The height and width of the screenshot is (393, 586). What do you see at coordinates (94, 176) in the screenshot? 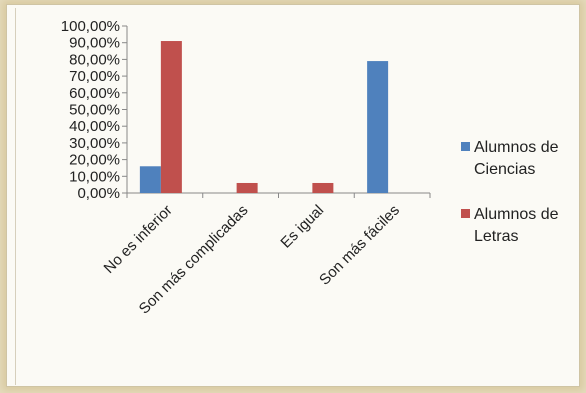
I see `y-tick-label: 10,00%` at bounding box center [94, 176].